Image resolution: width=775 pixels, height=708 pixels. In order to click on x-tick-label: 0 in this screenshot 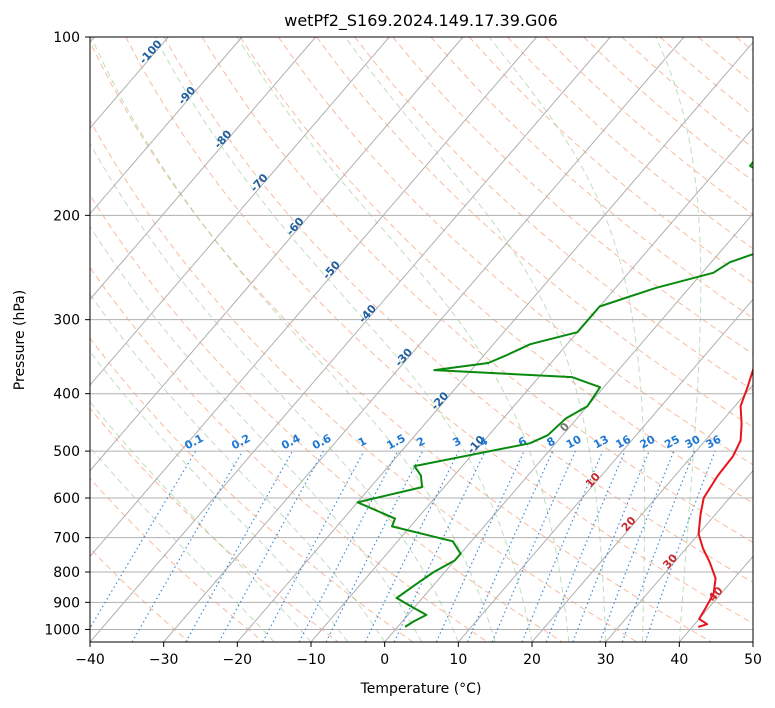, I will do `click(384, 660)`.